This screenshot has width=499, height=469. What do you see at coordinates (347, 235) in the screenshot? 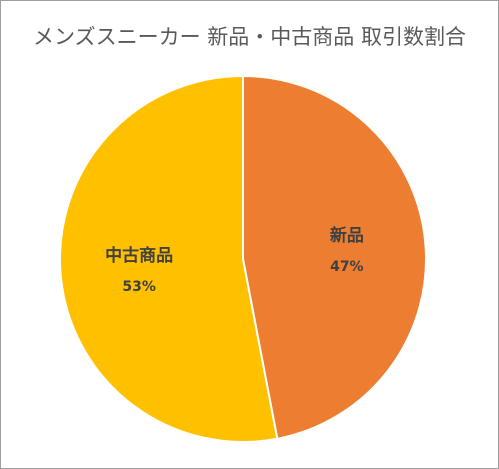
I see `slice-label-1: 新品` at bounding box center [347, 235].